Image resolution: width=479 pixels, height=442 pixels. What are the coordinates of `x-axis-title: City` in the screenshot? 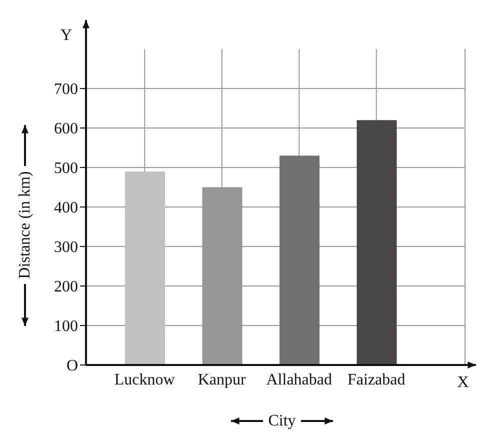 It's located at (282, 421).